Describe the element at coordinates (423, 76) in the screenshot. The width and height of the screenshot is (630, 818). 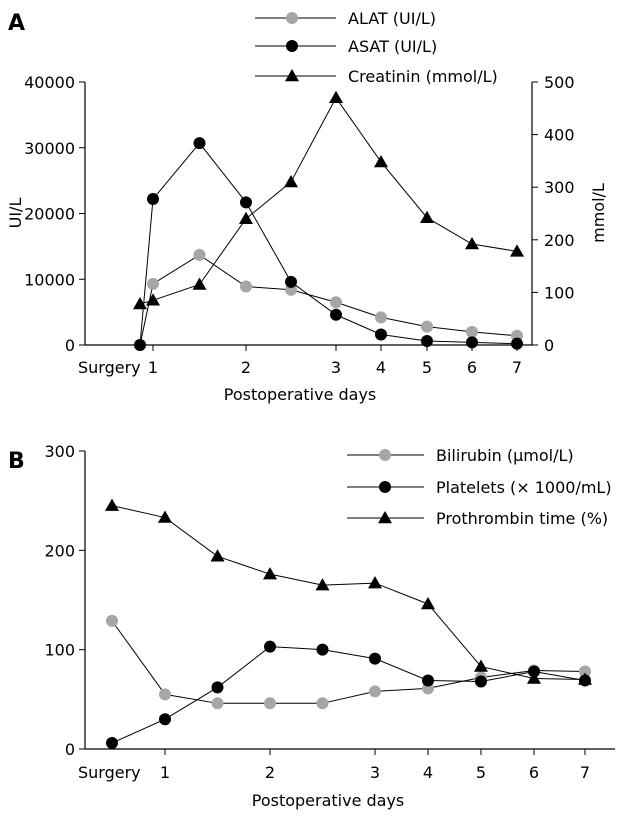
I see `a-legend-label: Creatinin (mmol/L)` at that location.